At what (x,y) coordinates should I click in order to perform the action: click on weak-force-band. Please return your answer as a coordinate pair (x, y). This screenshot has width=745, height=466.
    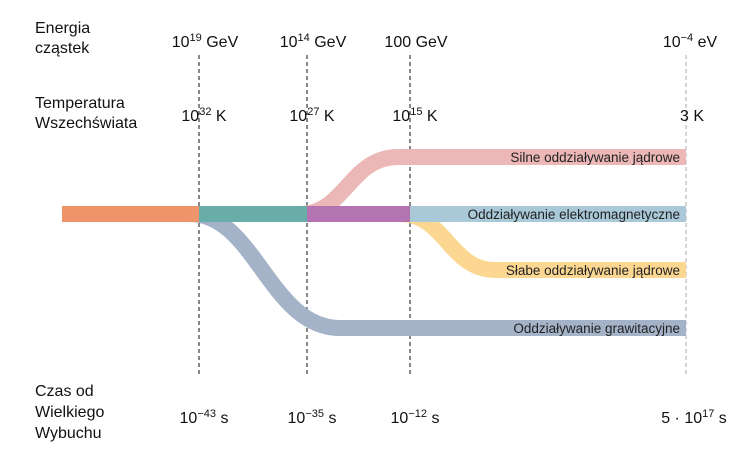
    Looking at the image, I should click on (542, 242).